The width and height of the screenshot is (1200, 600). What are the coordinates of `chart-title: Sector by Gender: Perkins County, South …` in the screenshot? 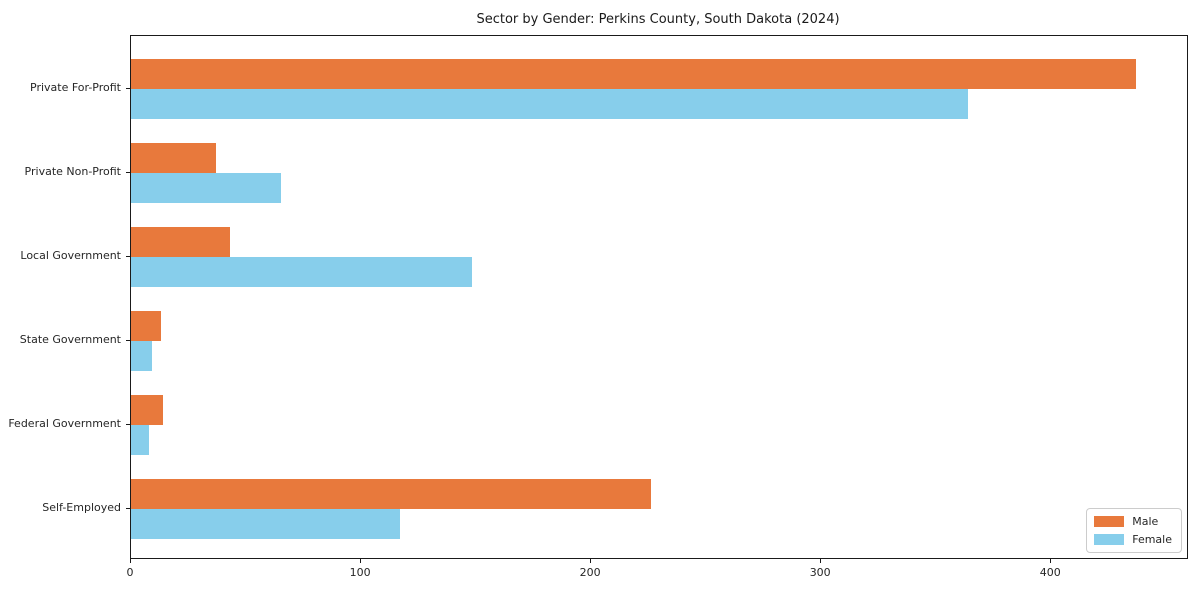 It's located at (658, 19).